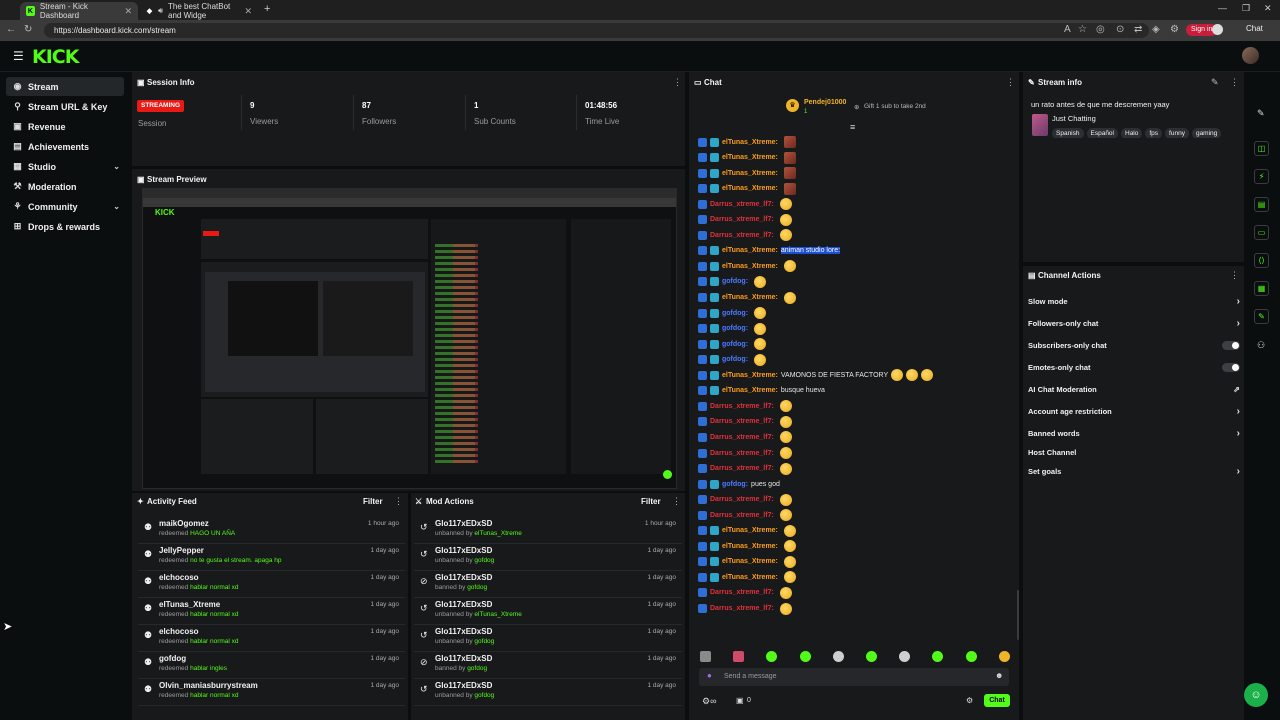 Image resolution: width=1280 pixels, height=720 pixels. What do you see at coordinates (184, 523) in the screenshot?
I see `activity-user: maikOgomez` at bounding box center [184, 523].